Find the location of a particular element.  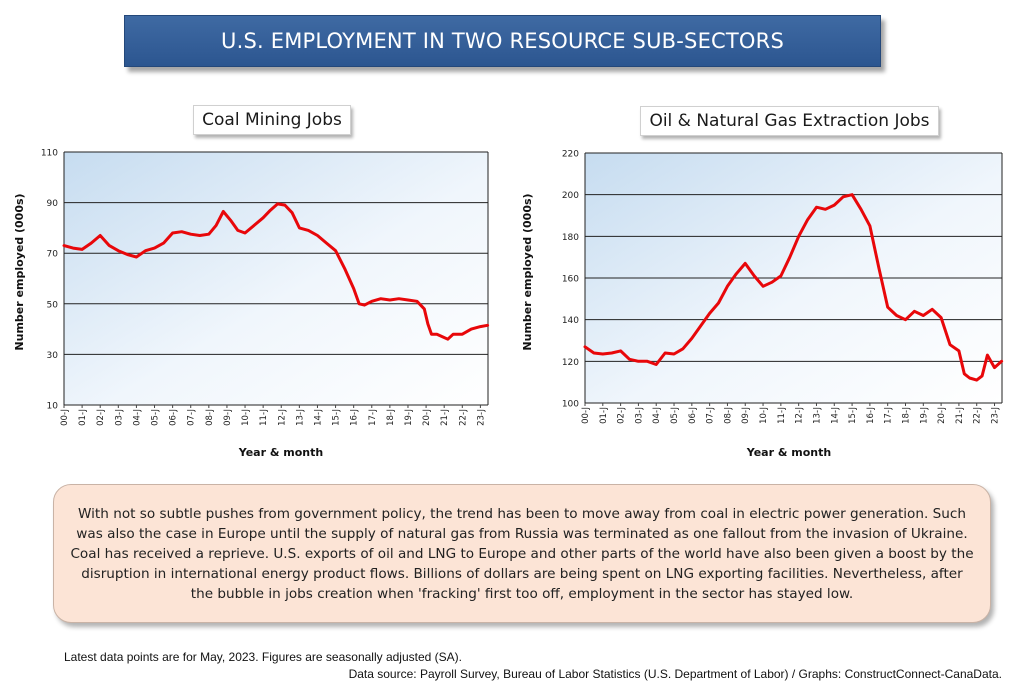

oil-x-tick-label: 22-J is located at coordinates (978, 415).